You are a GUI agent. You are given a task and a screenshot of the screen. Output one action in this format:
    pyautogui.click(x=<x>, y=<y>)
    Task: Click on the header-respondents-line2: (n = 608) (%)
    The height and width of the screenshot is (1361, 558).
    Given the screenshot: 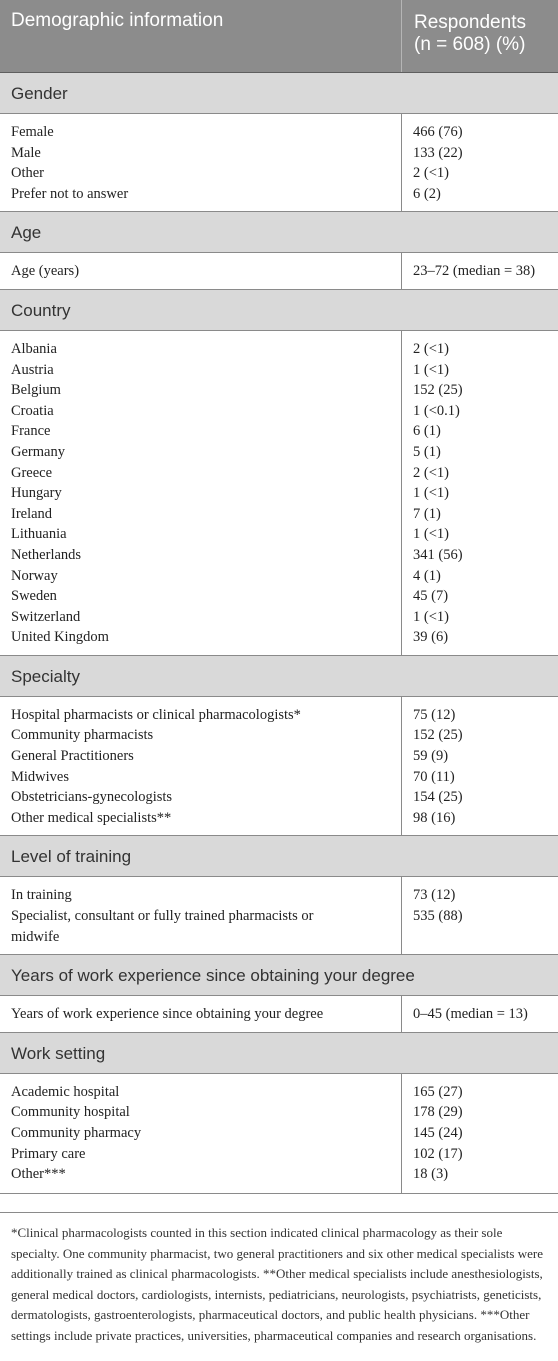 What is the action you would take?
    pyautogui.click(x=470, y=44)
    